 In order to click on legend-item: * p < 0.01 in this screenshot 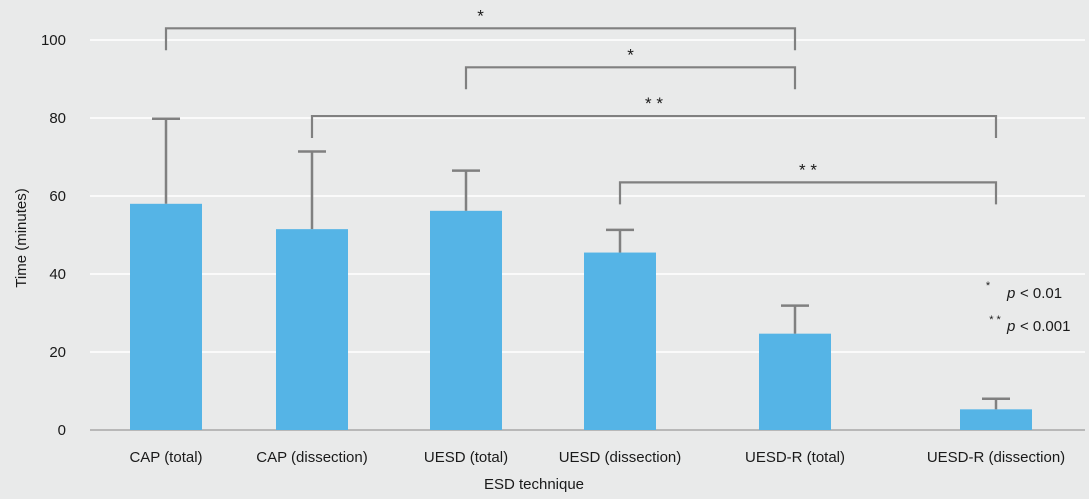, I will do `click(1024, 291)`.